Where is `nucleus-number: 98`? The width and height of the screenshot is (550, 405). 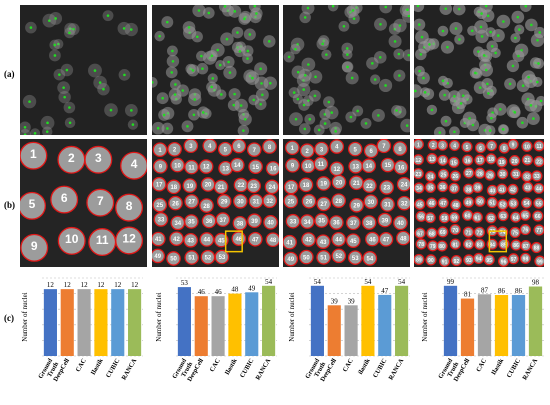
nucleus-number: 98 is located at coordinates (526, 260).